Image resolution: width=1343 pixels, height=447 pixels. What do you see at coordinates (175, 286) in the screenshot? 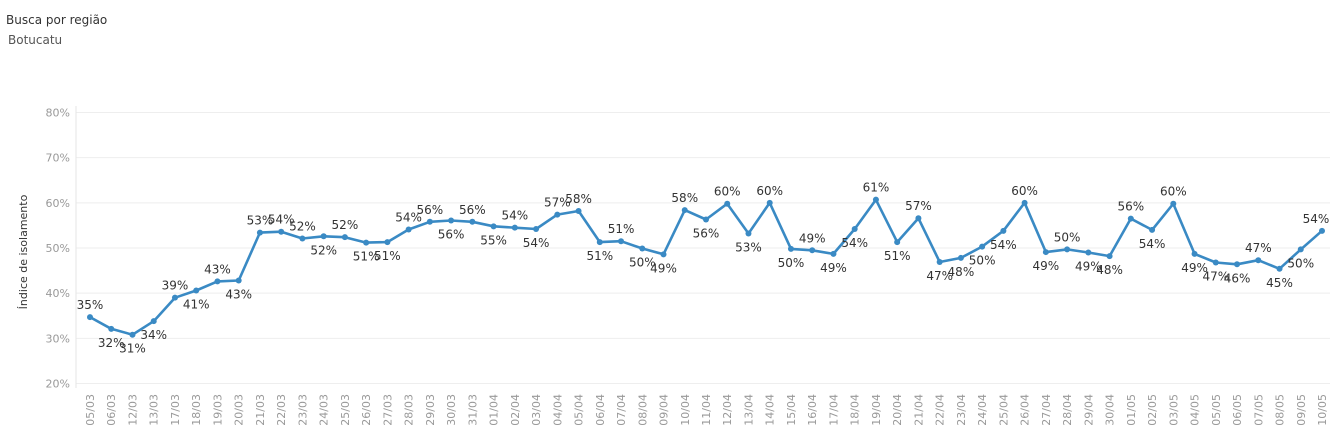
I see `data-label: 39%` at bounding box center [175, 286].